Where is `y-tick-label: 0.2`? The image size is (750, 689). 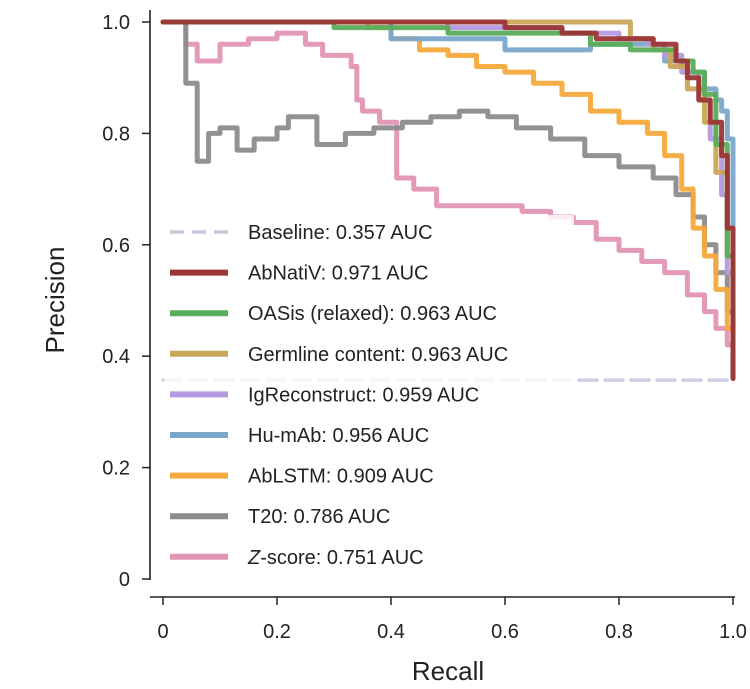
y-tick-label: 0.2 is located at coordinates (116, 469).